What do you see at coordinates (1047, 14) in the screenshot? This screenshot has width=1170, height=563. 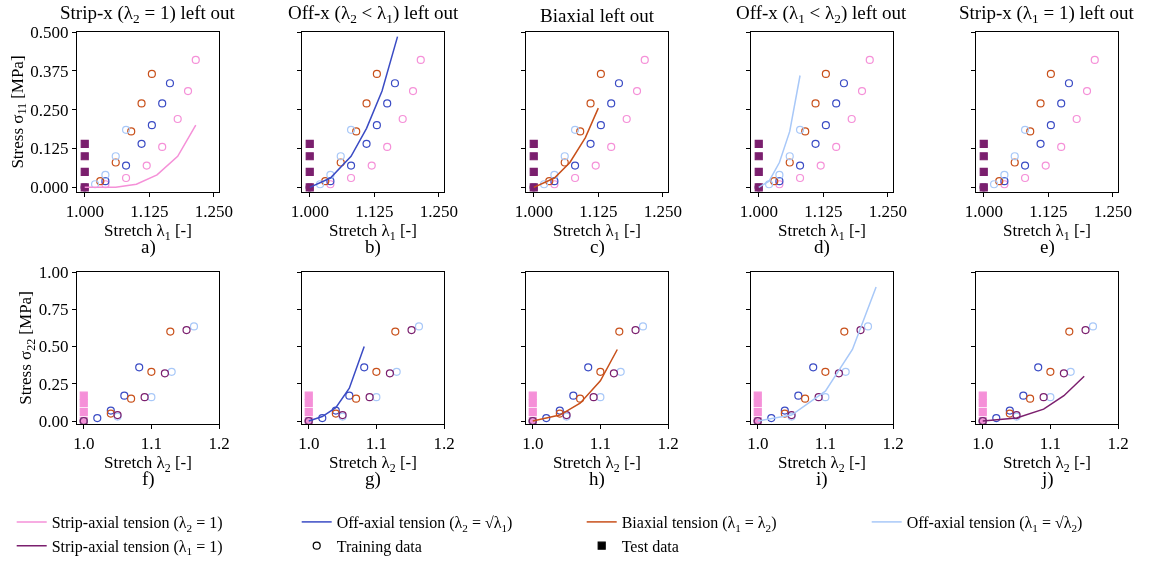 I see `chart-title: Strip-x (λ$_{1}$ = 1) left out` at bounding box center [1047, 14].